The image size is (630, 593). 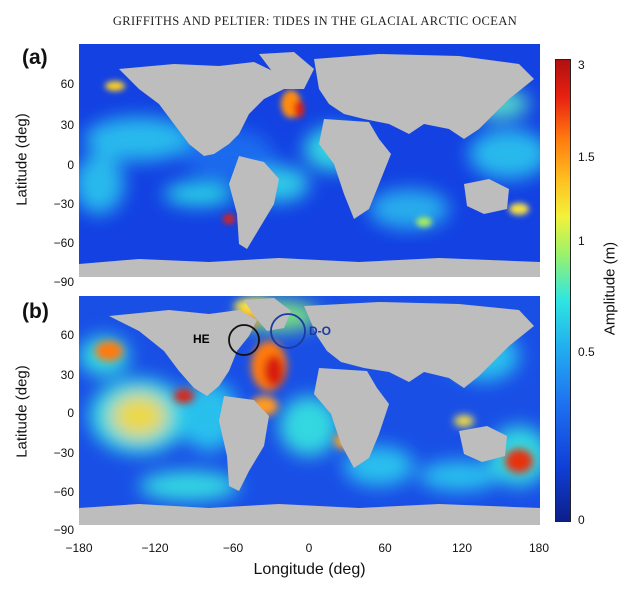 What do you see at coordinates (320, 331) in the screenshot?
I see `do-annotation: D-O` at bounding box center [320, 331].